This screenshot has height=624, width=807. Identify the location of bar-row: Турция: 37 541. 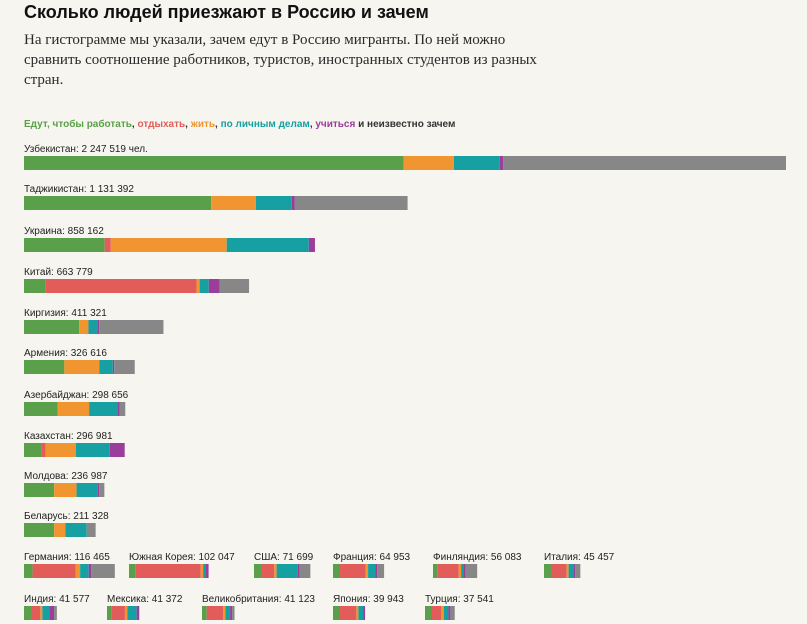
(459, 607).